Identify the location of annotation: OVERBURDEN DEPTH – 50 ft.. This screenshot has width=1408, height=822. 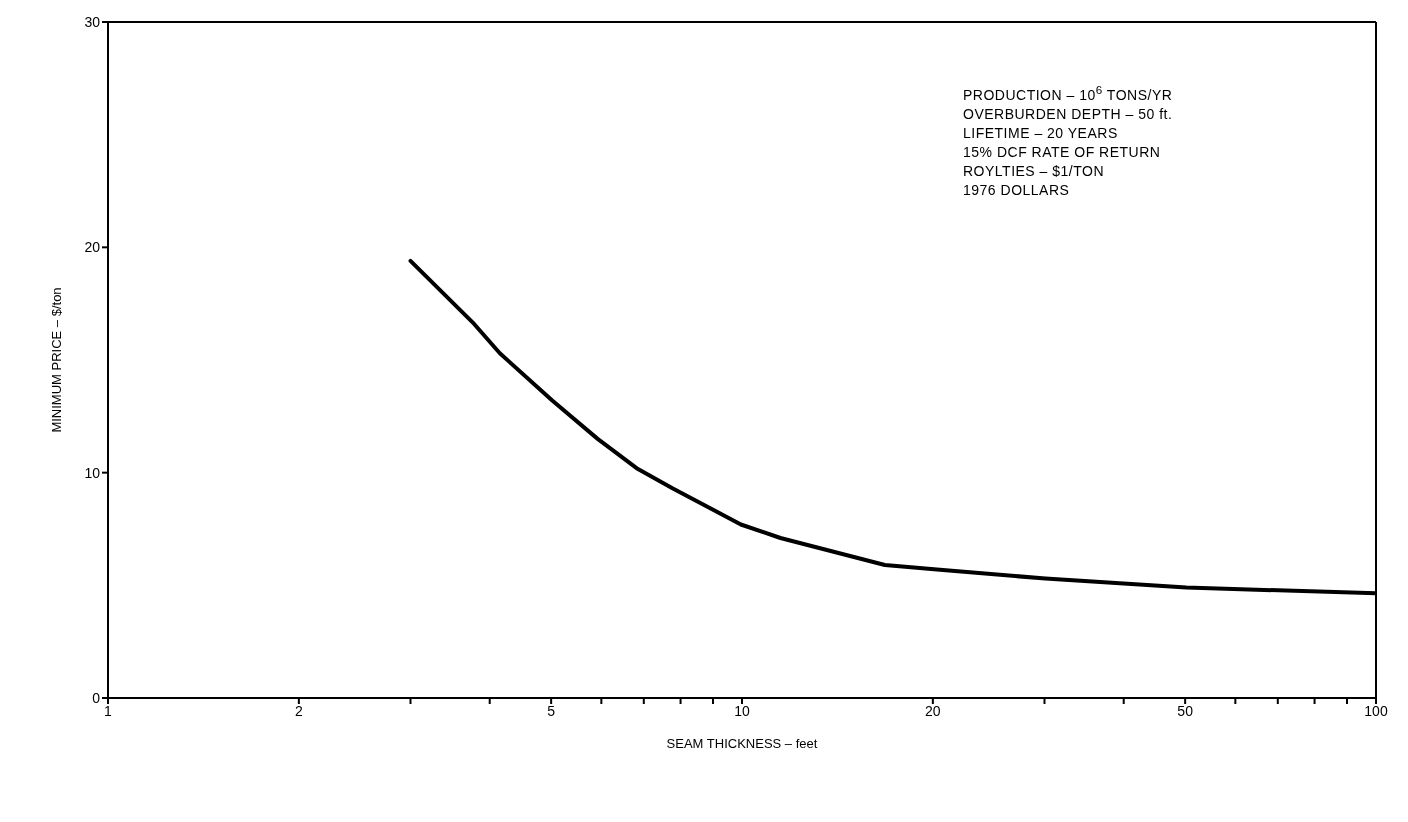
(1068, 114).